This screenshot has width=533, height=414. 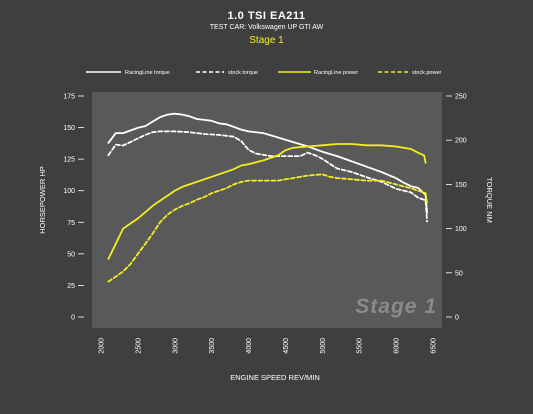 I want to click on legend-label: RacingLine torque, so click(x=147, y=73).